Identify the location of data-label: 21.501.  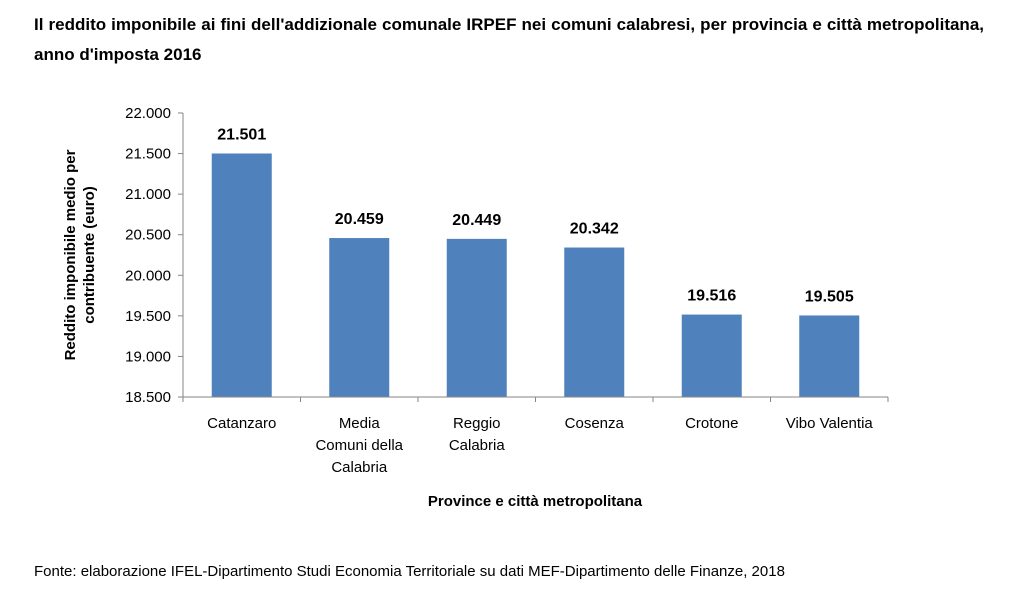
(241, 134).